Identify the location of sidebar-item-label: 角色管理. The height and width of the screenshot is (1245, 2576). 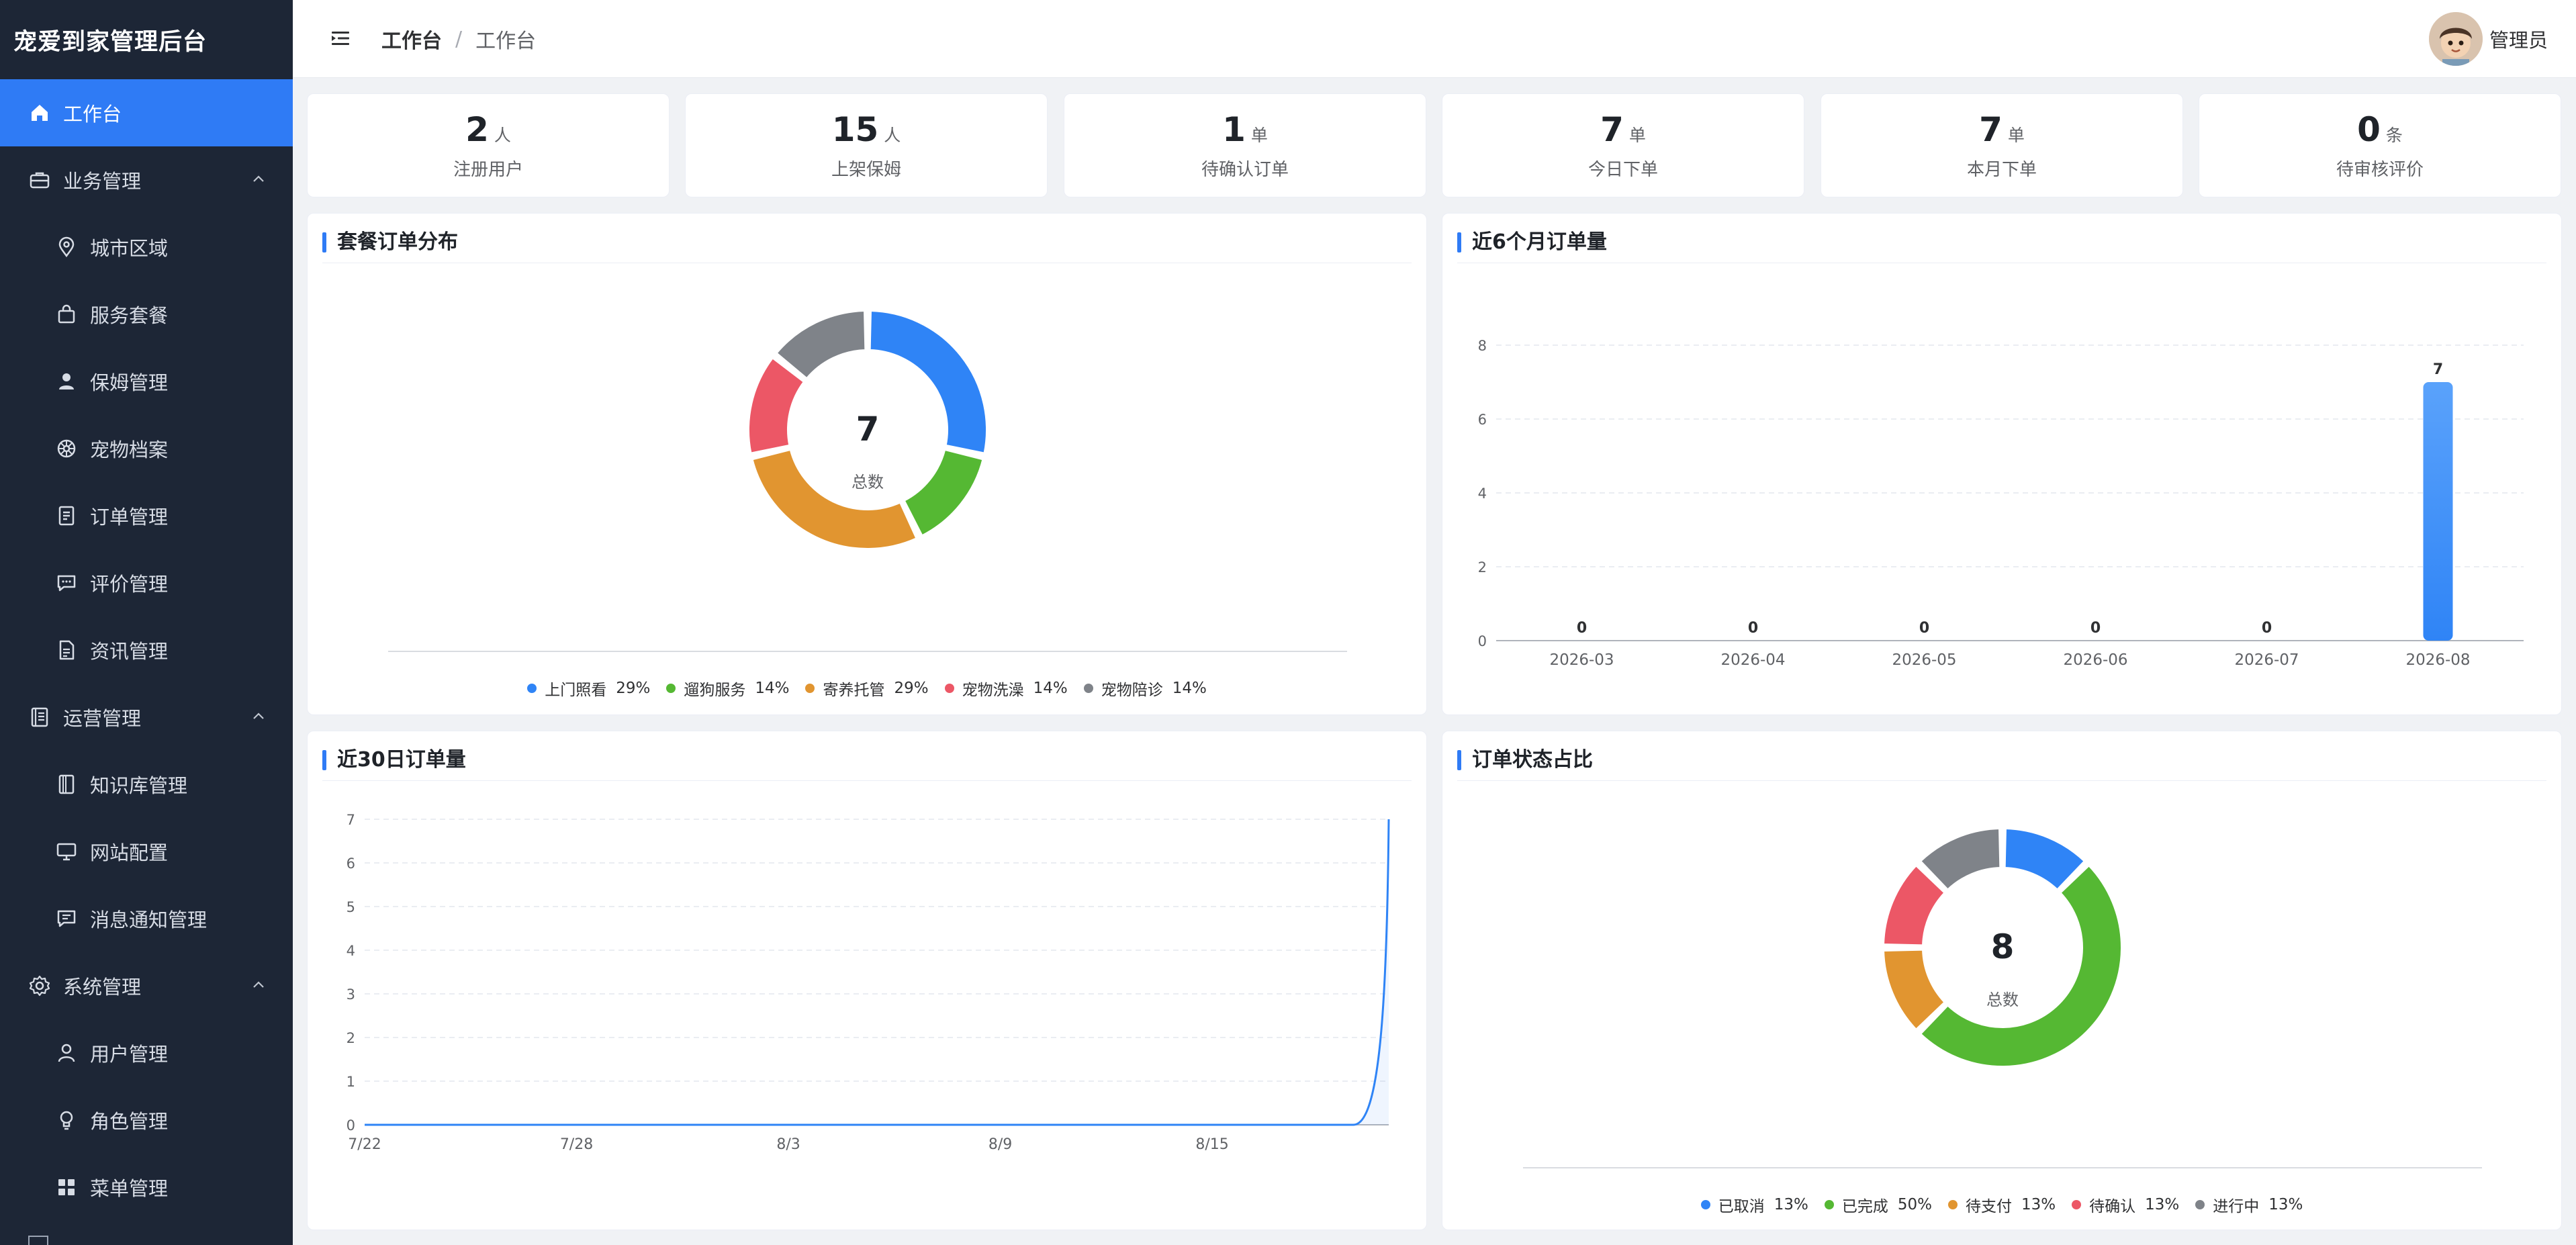
(129, 1121).